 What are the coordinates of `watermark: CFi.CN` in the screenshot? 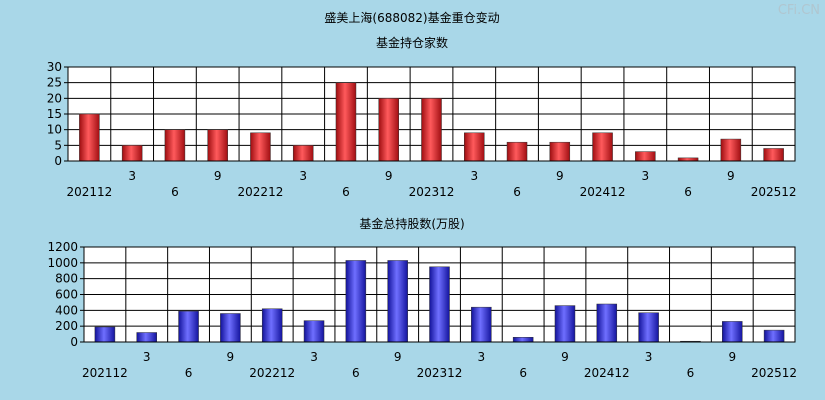 It's located at (799, 10).